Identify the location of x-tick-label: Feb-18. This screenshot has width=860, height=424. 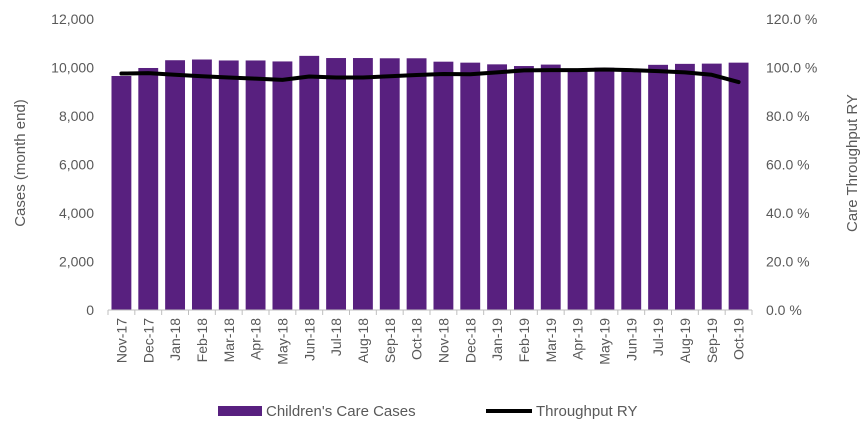
(202, 340).